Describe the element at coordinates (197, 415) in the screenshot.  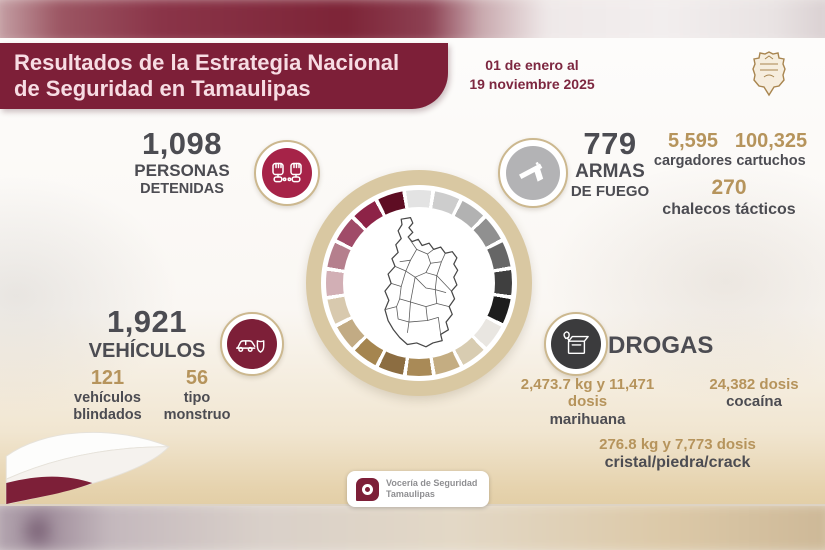
I see `monster-label-2: monstruo` at that location.